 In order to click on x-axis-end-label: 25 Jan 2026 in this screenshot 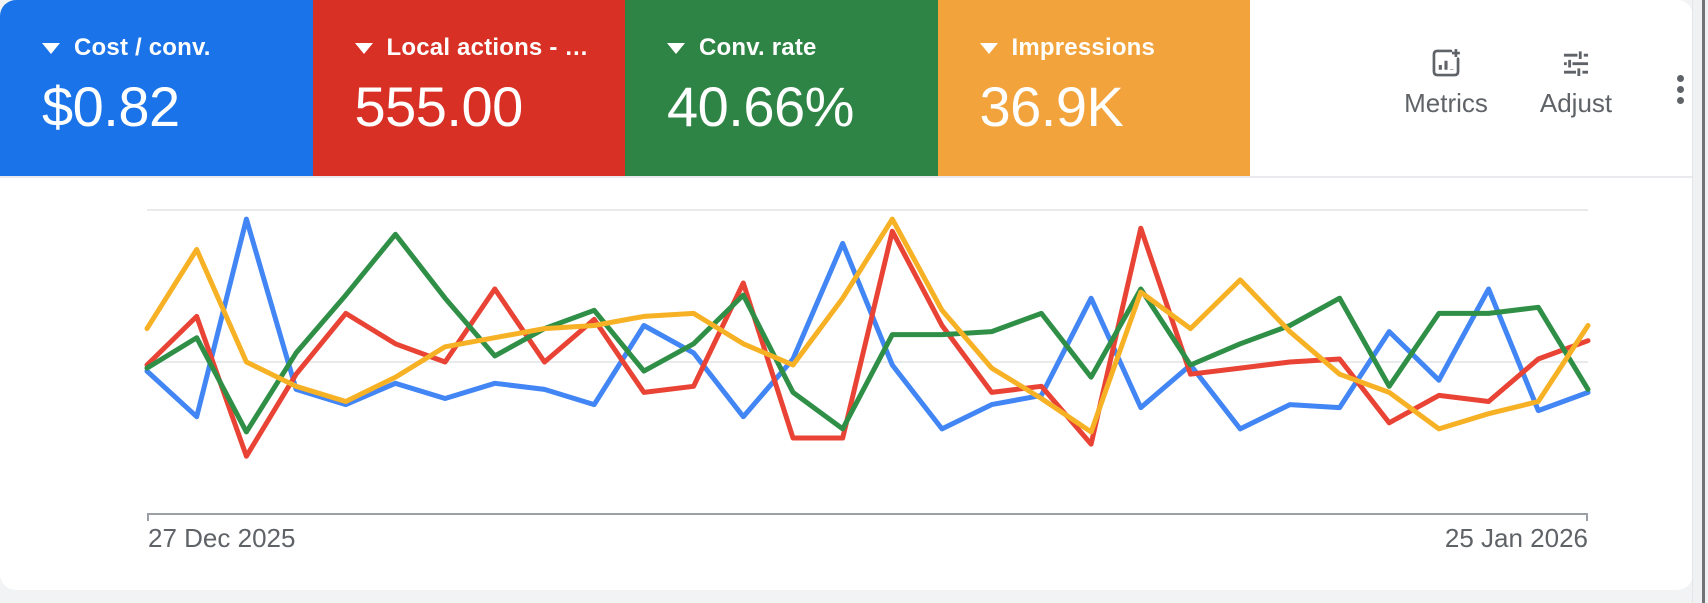, I will do `click(1516, 538)`.